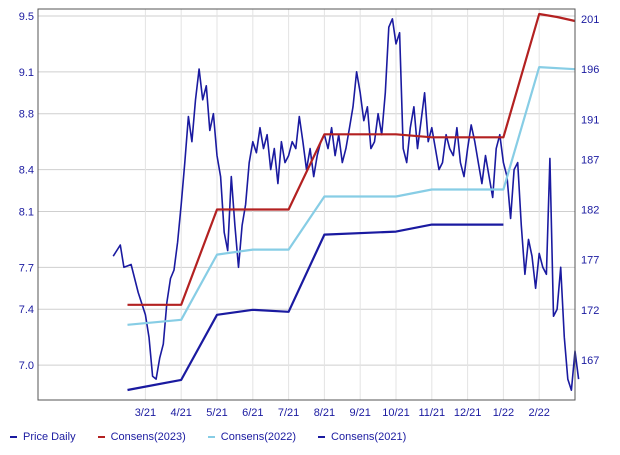 The width and height of the screenshot is (620, 455). Describe the element at coordinates (590, 311) in the screenshot. I see `y-right-tick-label: 172` at that location.